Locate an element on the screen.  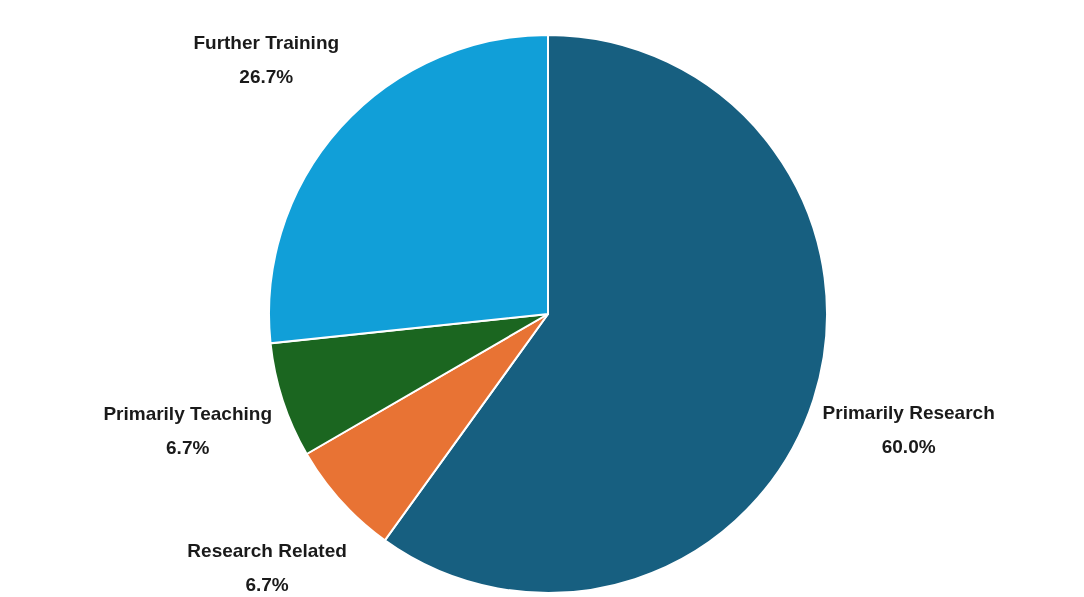
slice-label: Further Training is located at coordinates (266, 43).